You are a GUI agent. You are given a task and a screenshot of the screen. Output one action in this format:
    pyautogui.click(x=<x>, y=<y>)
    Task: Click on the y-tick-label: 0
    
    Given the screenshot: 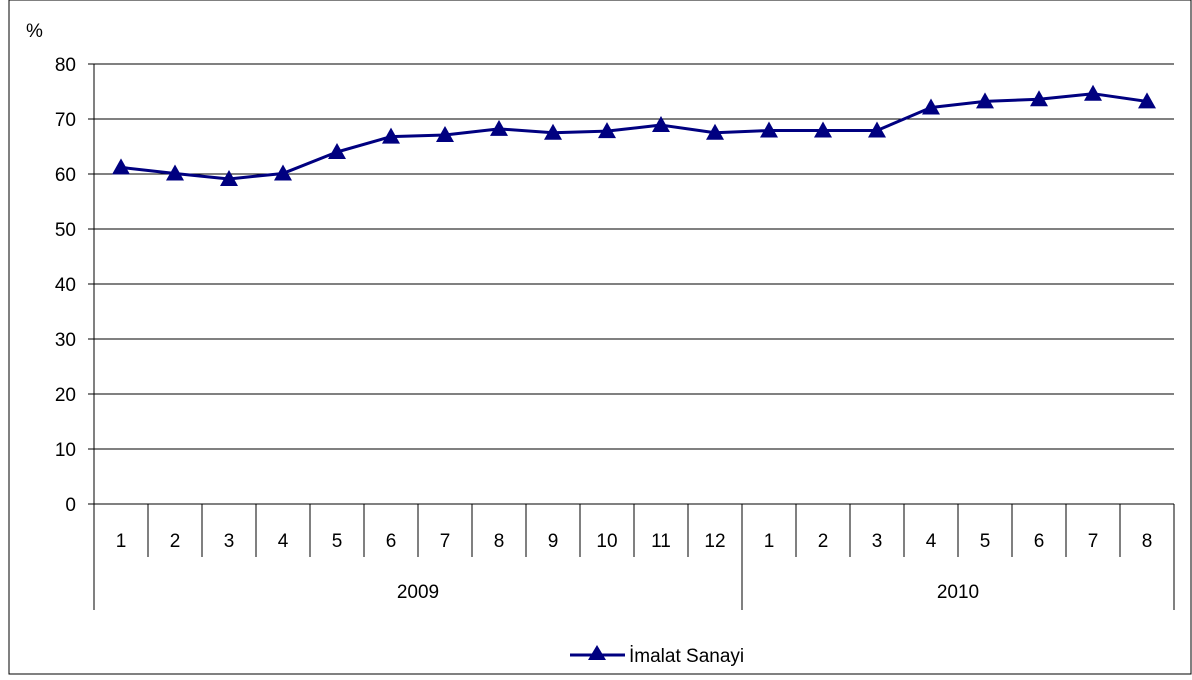 What is the action you would take?
    pyautogui.click(x=70, y=505)
    